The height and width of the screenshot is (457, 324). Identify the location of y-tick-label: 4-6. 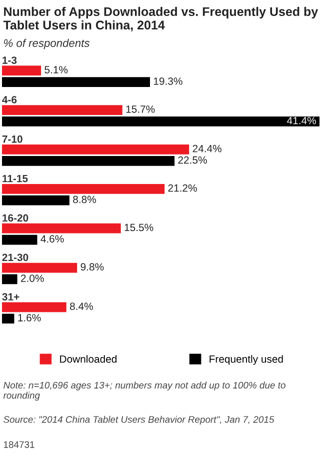
(9, 100).